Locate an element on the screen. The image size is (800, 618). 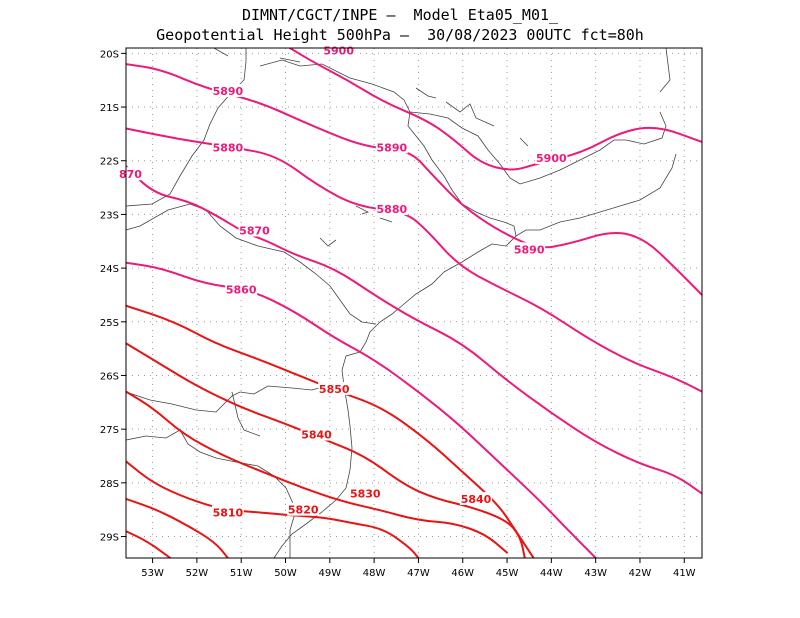
x-tick-label: 46W is located at coordinates (462, 573).